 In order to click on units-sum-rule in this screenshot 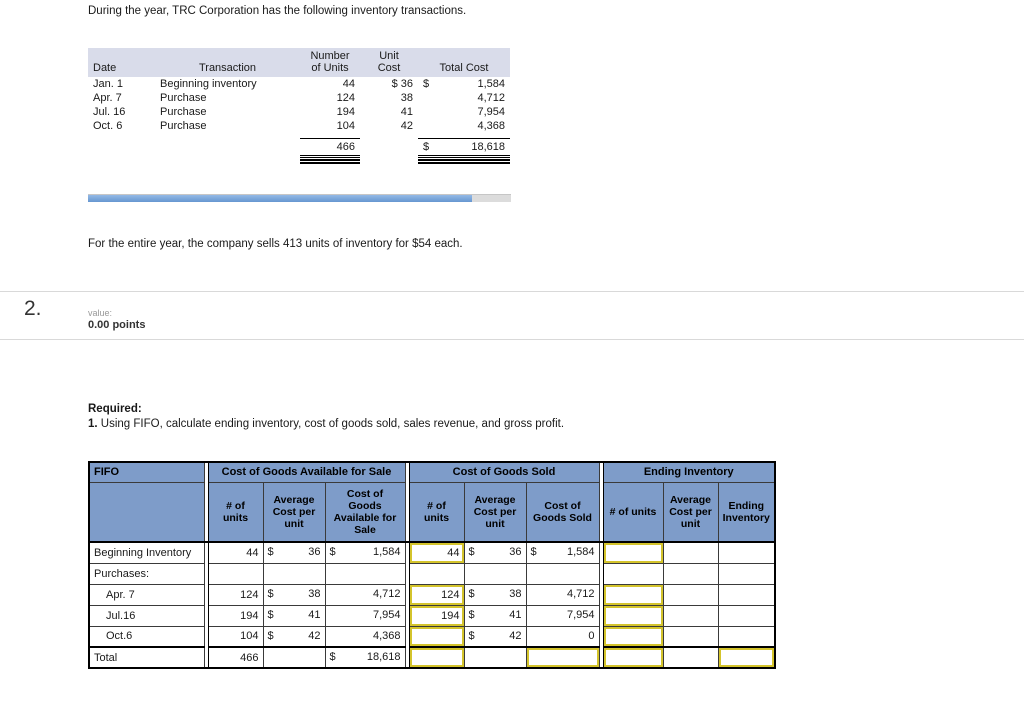, I will do `click(330, 136)`.